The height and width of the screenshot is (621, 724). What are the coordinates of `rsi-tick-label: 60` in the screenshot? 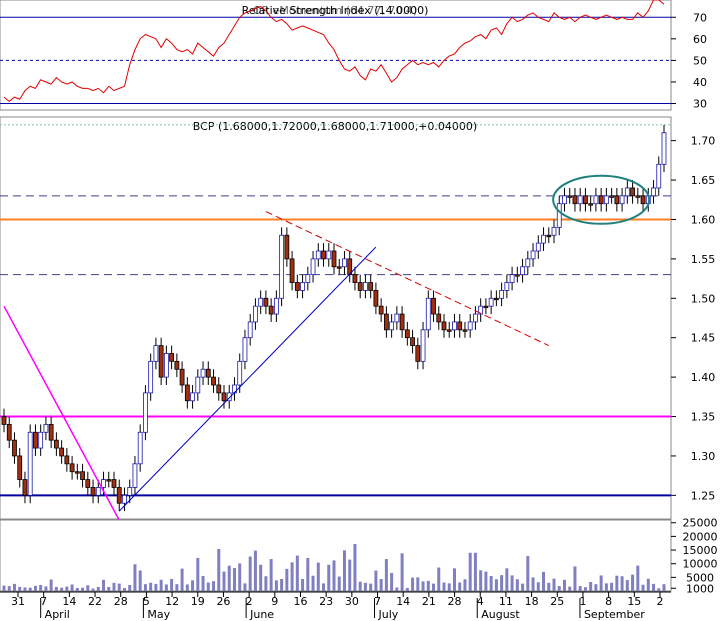 It's located at (700, 39).